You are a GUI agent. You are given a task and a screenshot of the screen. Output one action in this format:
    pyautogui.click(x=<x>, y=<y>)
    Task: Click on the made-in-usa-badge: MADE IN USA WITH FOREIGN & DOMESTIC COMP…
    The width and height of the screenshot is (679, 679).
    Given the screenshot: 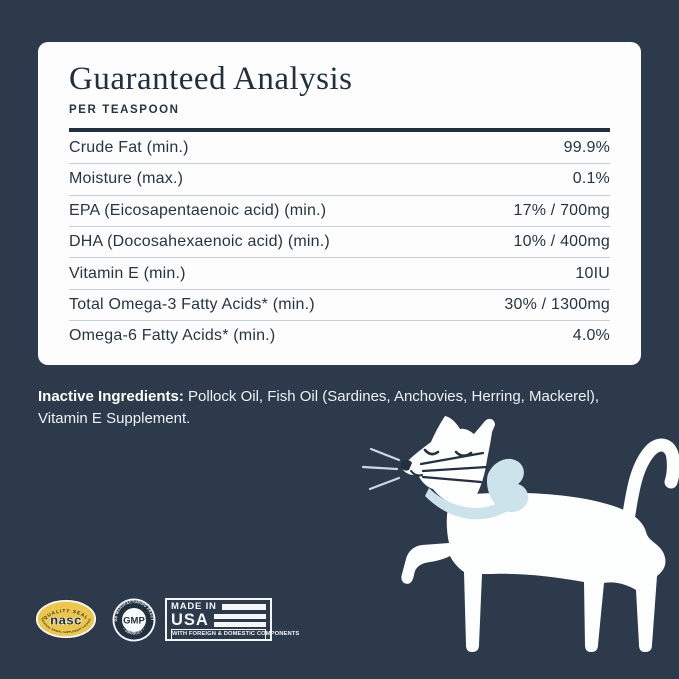 What is the action you would take?
    pyautogui.click(x=232, y=619)
    